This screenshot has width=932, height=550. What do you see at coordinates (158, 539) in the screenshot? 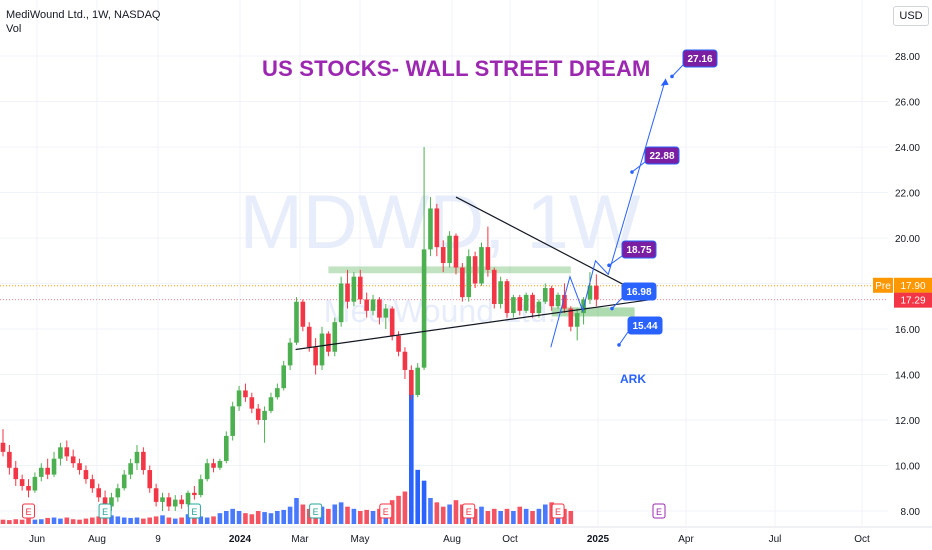
I see `time-tick-label: 9` at bounding box center [158, 539].